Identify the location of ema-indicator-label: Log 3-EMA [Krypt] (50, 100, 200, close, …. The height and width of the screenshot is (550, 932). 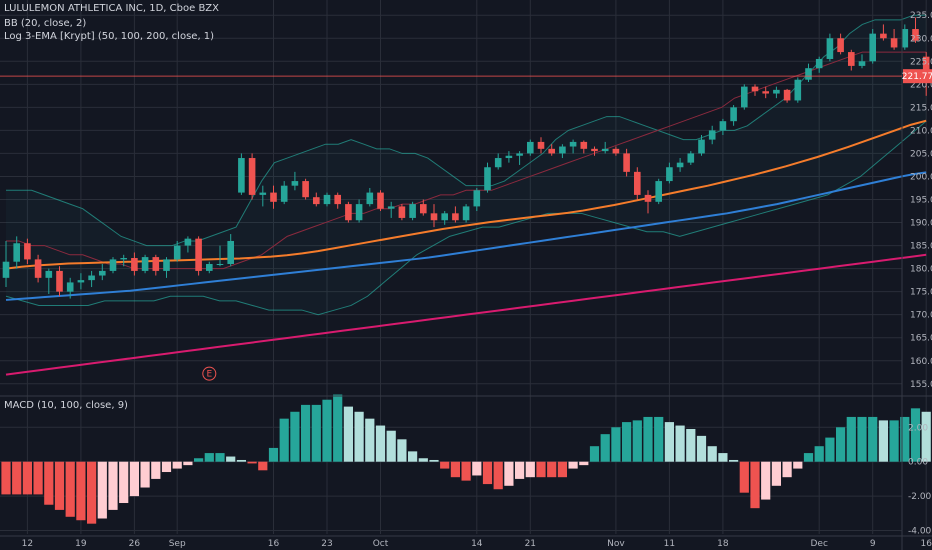
(109, 36).